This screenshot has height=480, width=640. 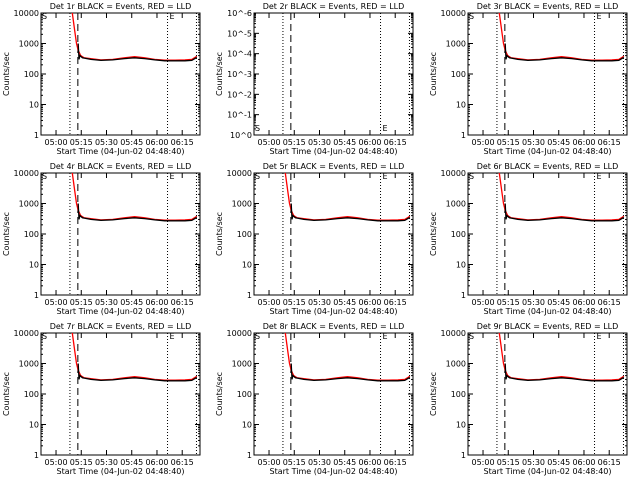 What do you see at coordinates (239, 33) in the screenshot?
I see `y-tick-label: 10^-5` at bounding box center [239, 33].